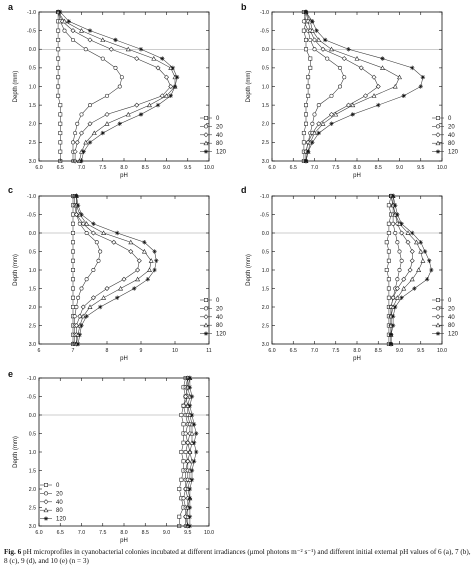 The height and width of the screenshot is (573, 475). Describe the element at coordinates (335, 351) in the screenshot. I see `x-tick-label: 7.5` at that location.